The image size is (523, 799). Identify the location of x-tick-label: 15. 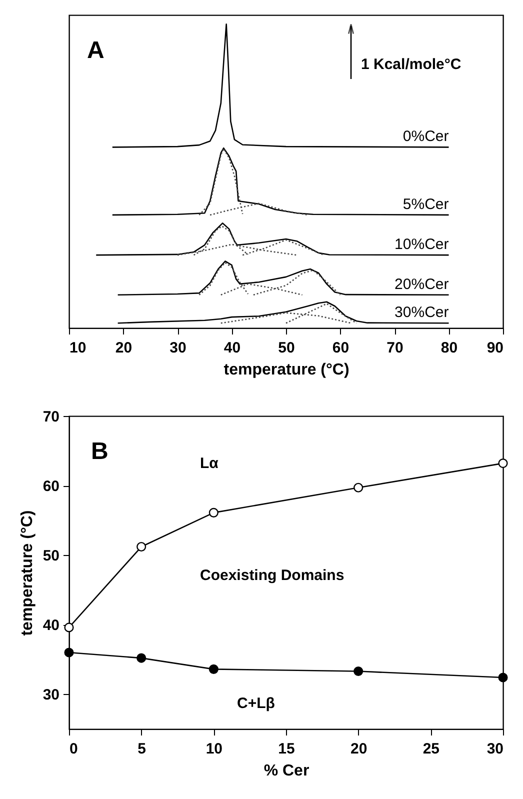
(286, 749).